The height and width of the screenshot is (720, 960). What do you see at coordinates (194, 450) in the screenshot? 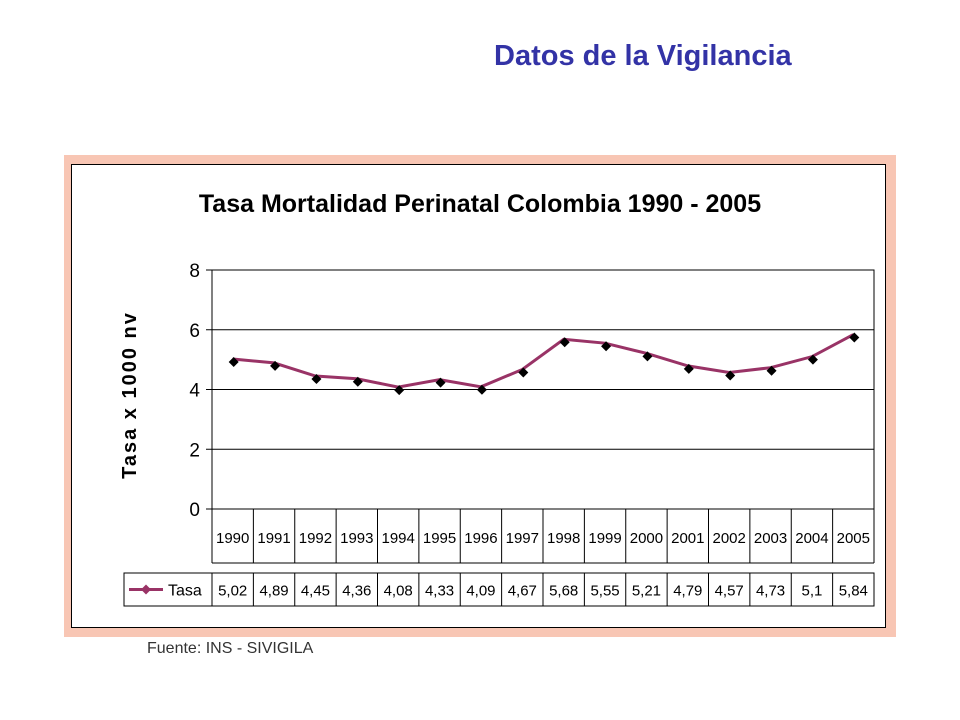
I see `y-tick-label: 2` at bounding box center [194, 450].